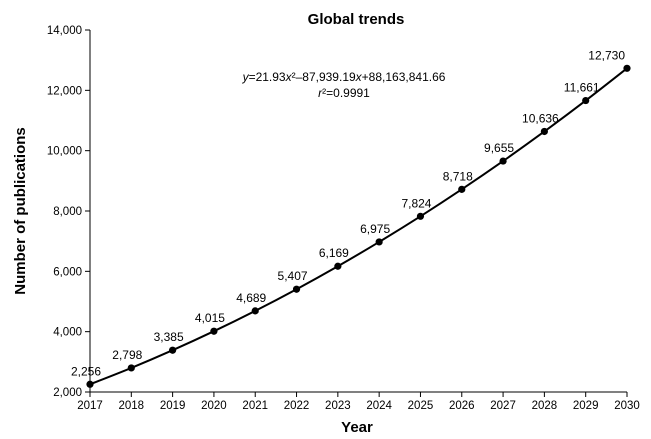  What do you see at coordinates (173, 406) in the screenshot?
I see `x-tick-label: 2019` at bounding box center [173, 406].